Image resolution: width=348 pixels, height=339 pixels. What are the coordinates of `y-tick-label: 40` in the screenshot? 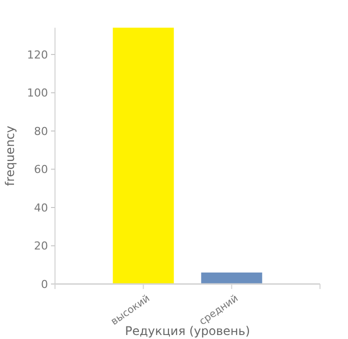 It's located at (41, 207).